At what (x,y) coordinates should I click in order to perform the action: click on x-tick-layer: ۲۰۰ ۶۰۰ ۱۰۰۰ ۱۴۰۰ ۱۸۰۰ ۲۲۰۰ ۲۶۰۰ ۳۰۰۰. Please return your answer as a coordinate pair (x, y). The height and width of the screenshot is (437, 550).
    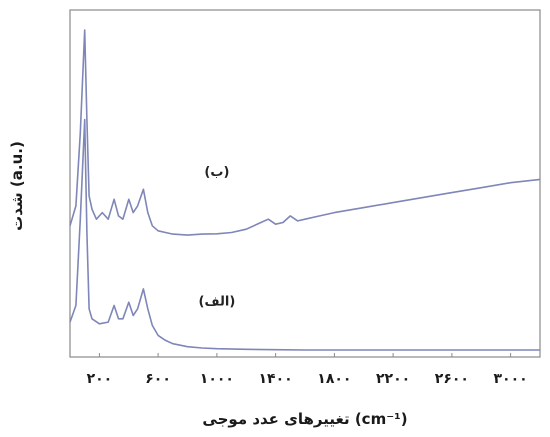
    Looking at the image, I should click on (307, 370).